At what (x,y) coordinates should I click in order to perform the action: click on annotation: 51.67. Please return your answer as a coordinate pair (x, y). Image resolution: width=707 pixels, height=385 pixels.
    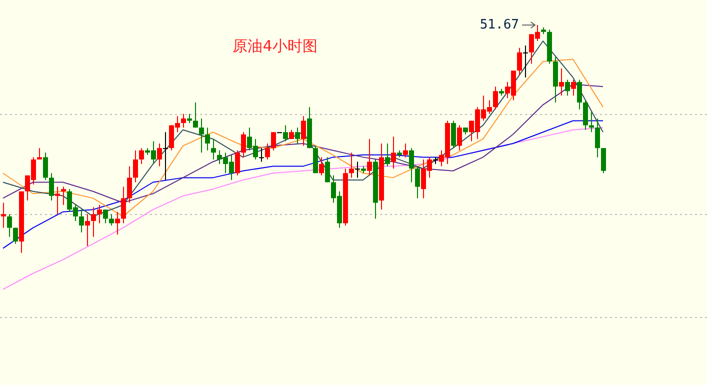
    Looking at the image, I should click on (499, 24).